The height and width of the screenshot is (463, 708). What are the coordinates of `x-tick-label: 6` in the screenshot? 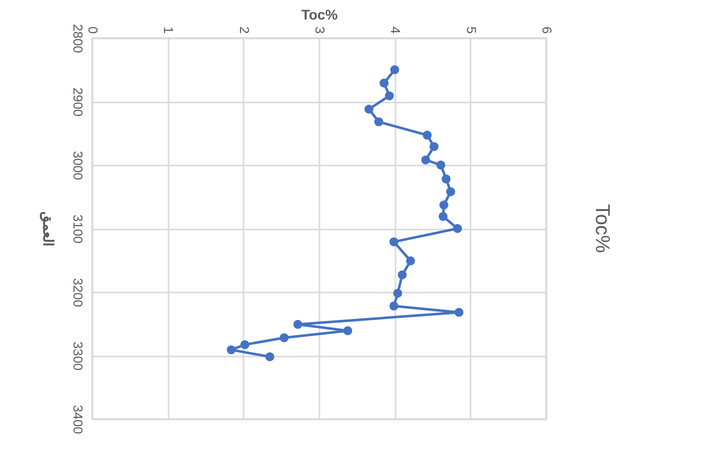 It's located at (547, 30).